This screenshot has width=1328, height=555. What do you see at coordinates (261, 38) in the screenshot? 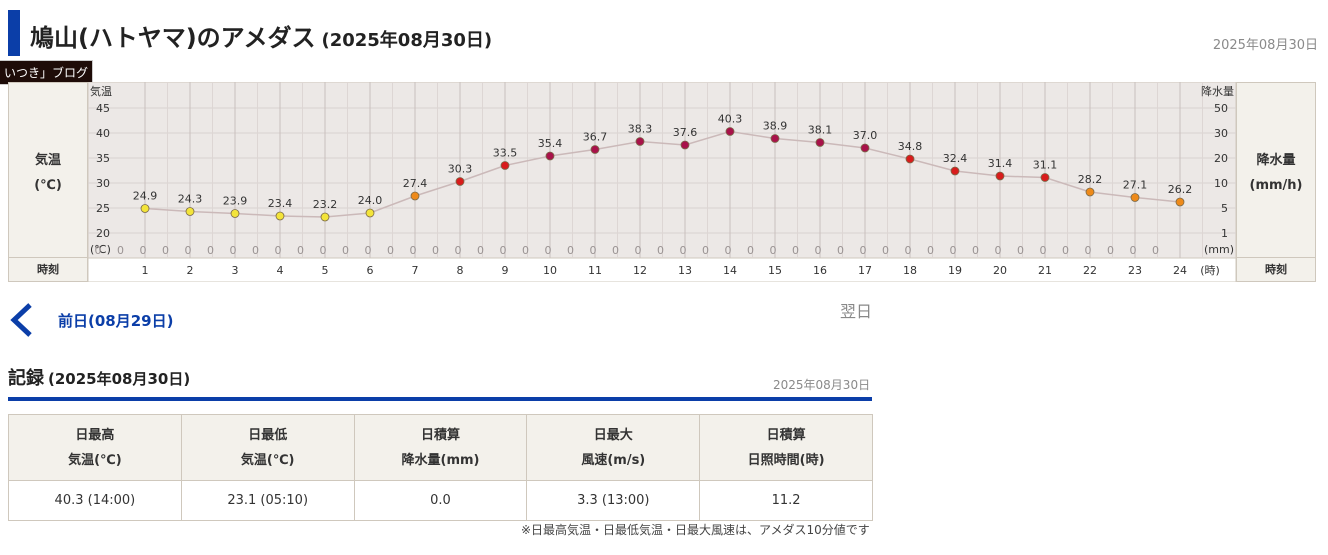
I see `page-title: 鳩山(ハトヤマ)のアメダス (2025年08月30日)` at bounding box center [261, 38].